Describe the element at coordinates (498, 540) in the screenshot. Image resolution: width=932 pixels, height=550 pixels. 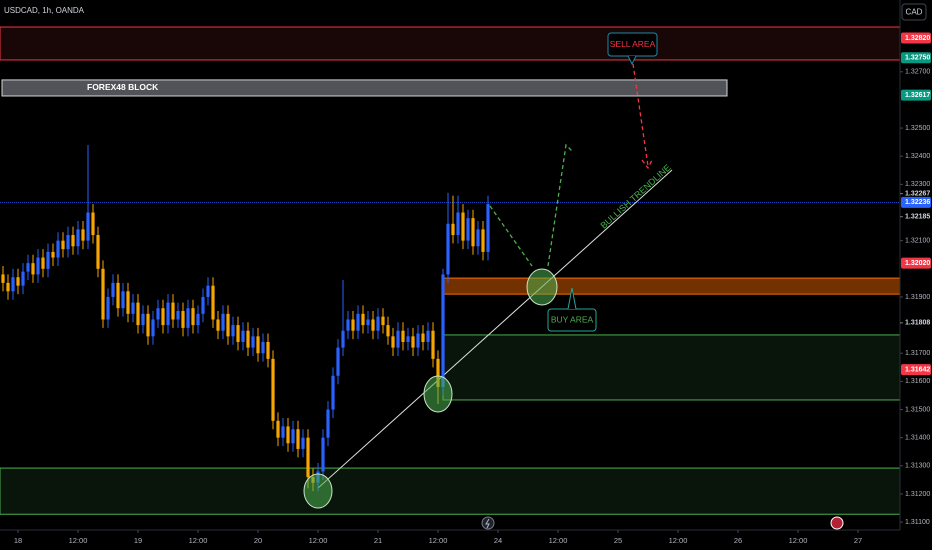
I see `x-tick-label: 24` at that location.